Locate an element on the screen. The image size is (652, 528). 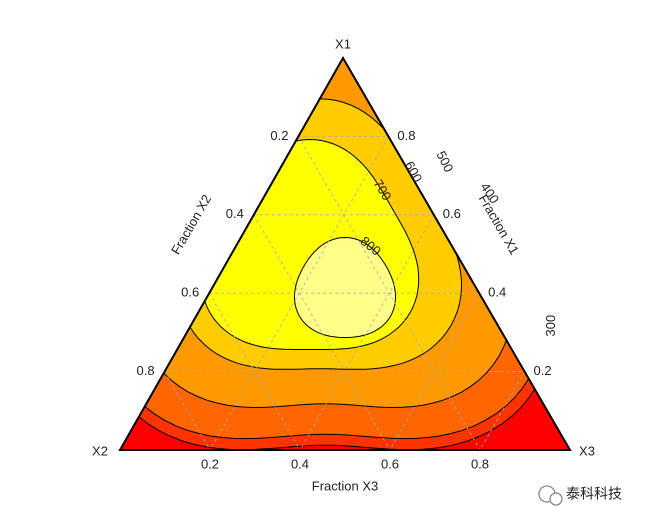
watermark: 泰科科技 is located at coordinates (580, 495).